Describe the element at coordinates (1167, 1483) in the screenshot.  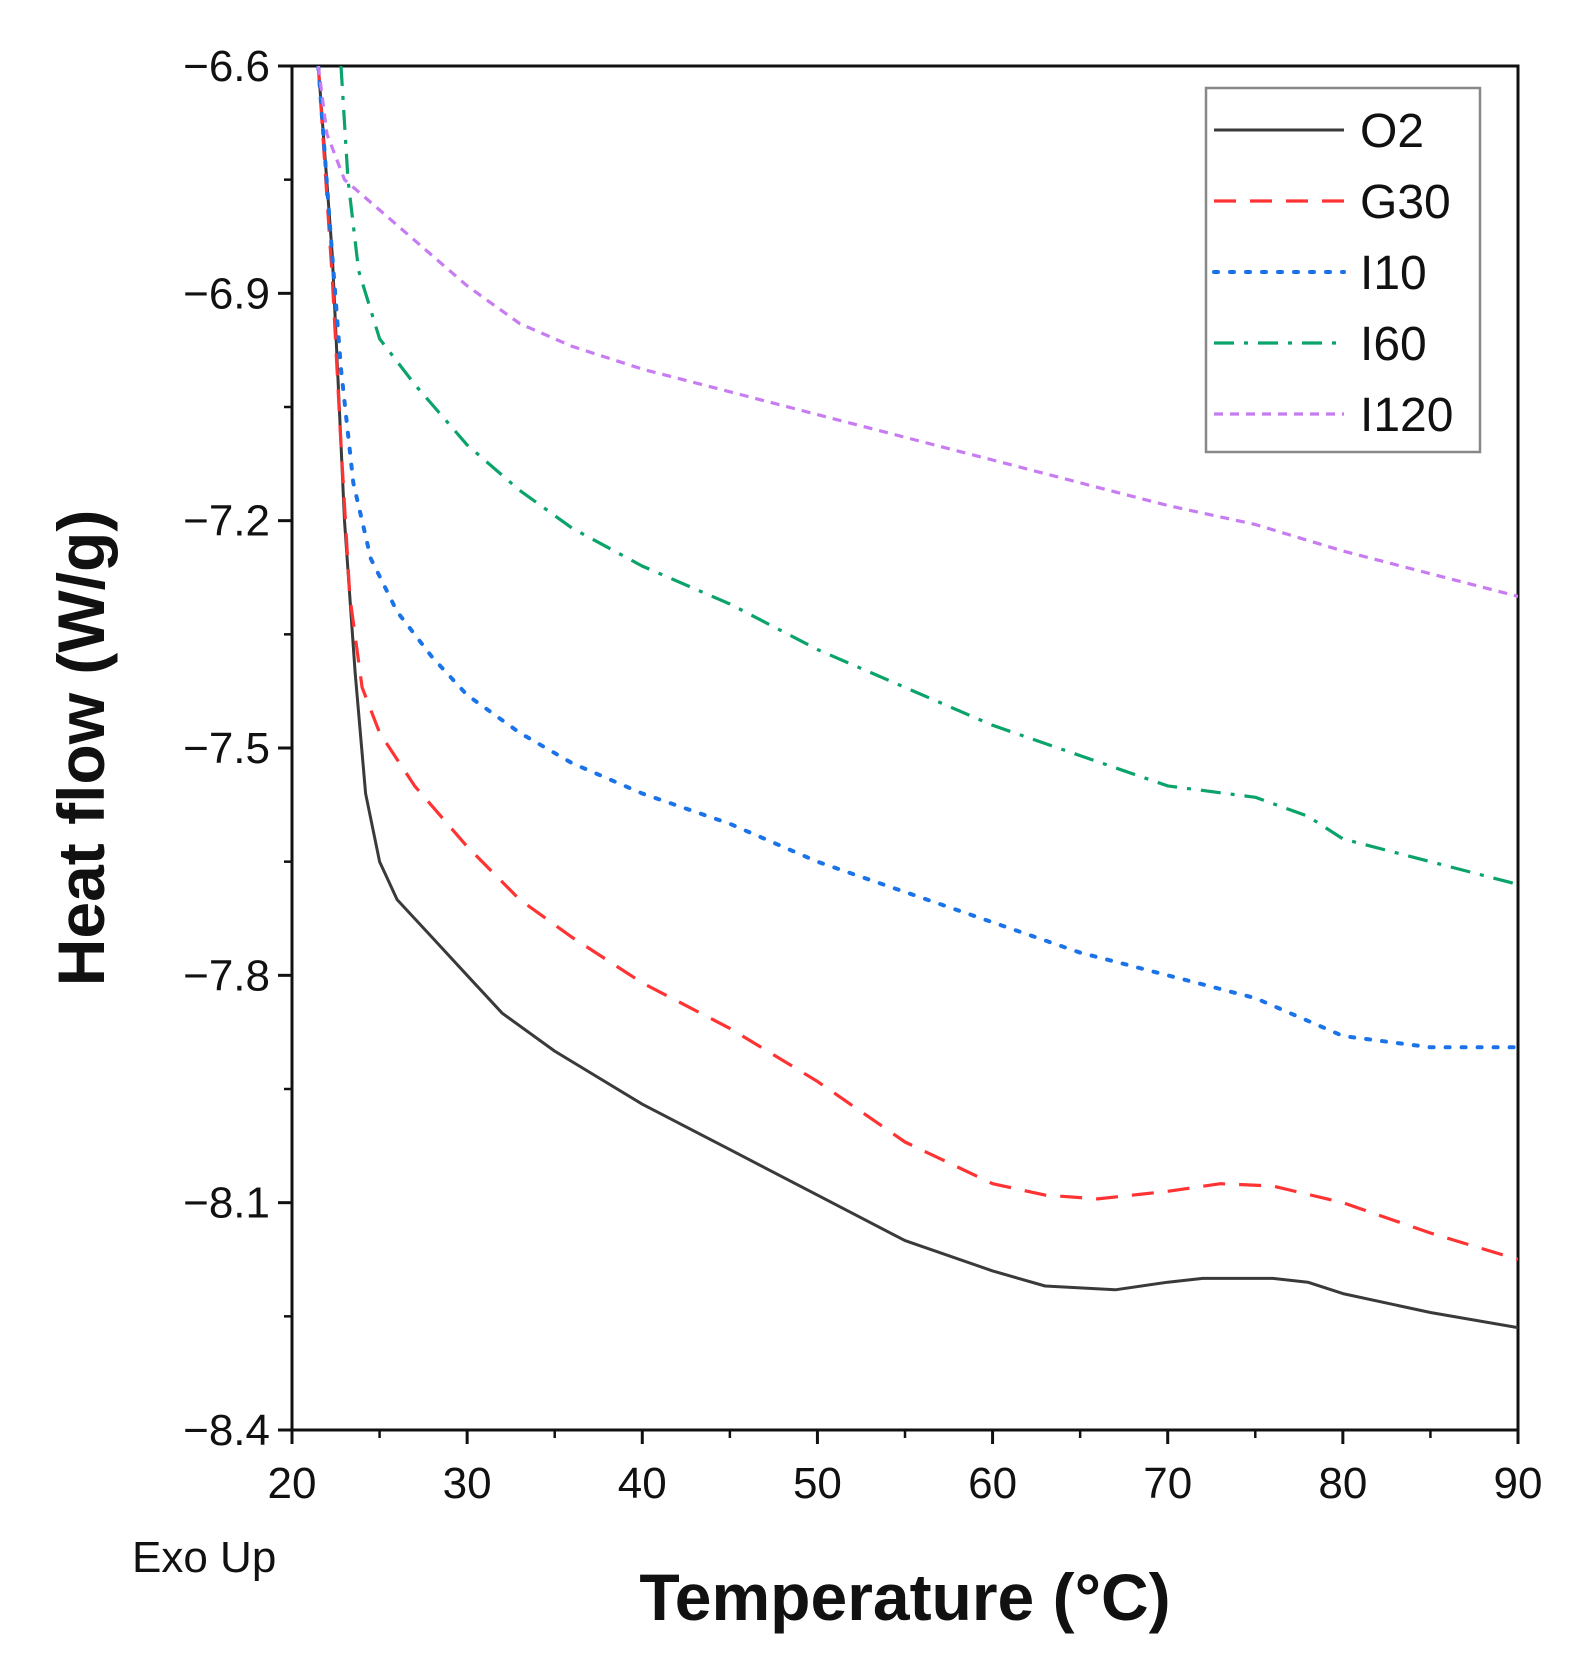
I see `x-tick-label: 70` at that location.